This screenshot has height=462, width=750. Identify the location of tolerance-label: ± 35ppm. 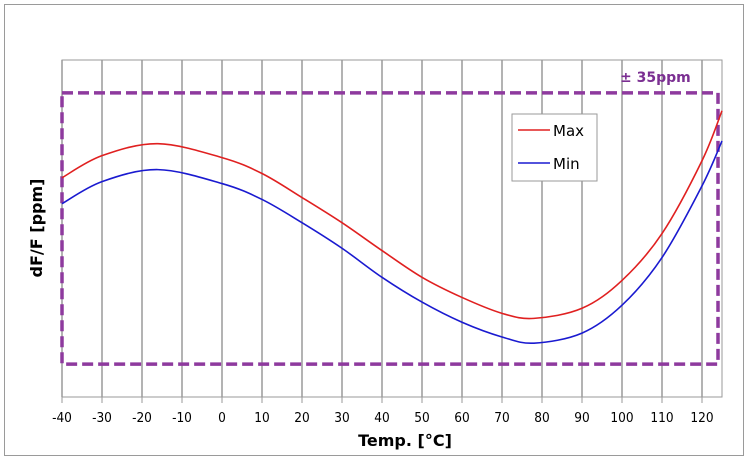
(655, 78).